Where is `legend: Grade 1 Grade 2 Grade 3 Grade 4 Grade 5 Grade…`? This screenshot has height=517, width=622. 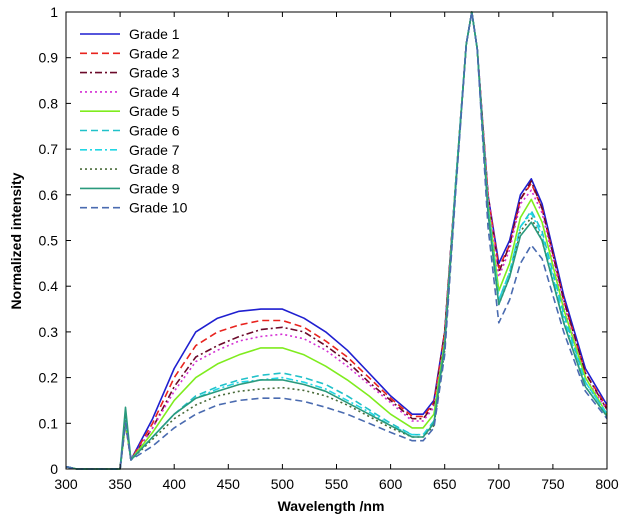 legend: Grade 1 Grade 2 Grade 3 Grade 4 Grade 5 Grade… is located at coordinates (134, 121).